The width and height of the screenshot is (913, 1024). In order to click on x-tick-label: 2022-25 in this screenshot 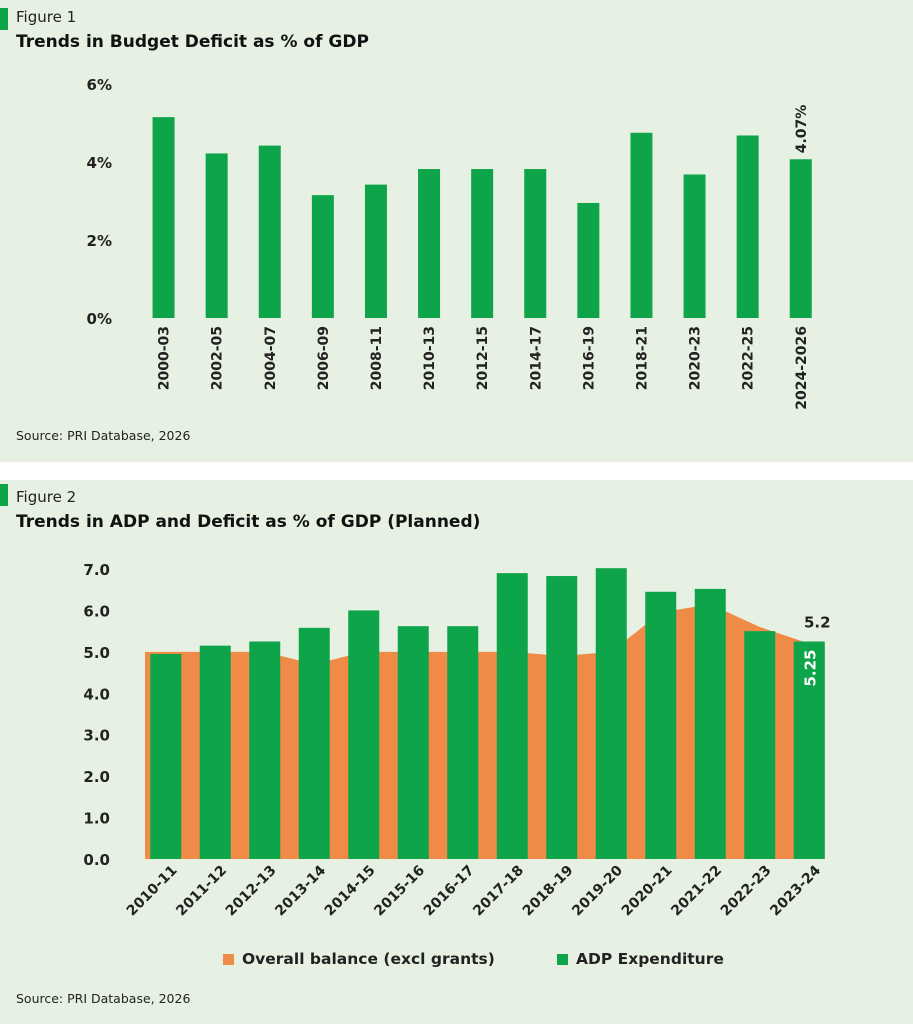, I will do `click(749, 358)`.